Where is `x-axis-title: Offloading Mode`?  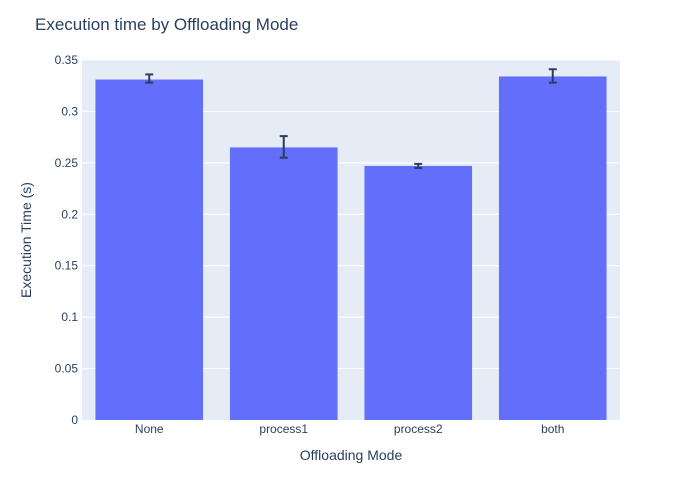 x-axis-title: Offloading Mode is located at coordinates (351, 455).